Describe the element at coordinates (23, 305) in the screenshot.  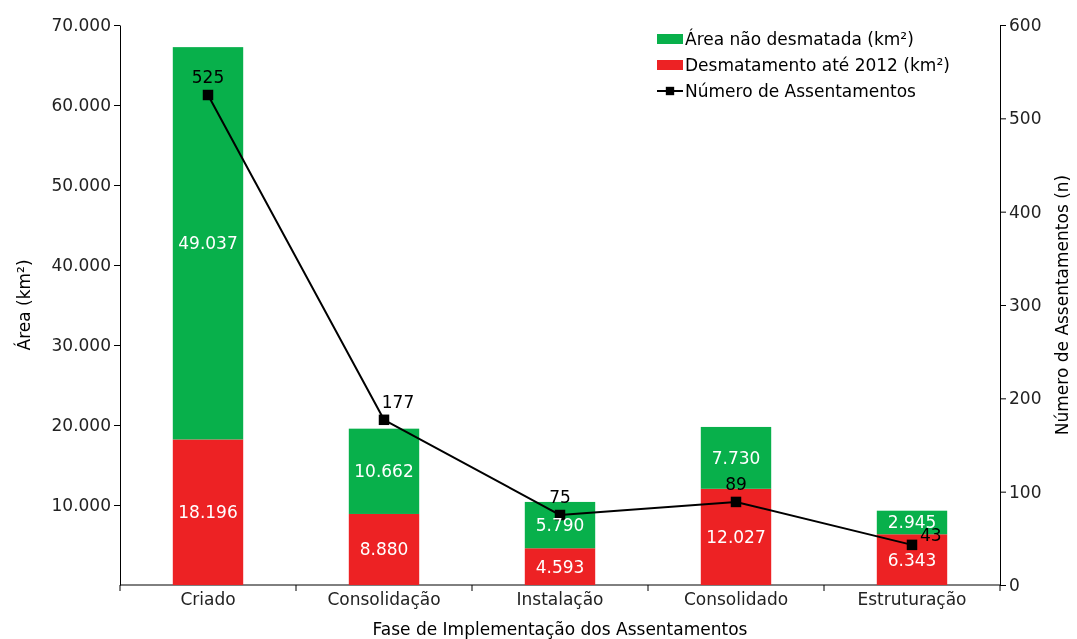
I see `y-axis-title: Área (km²)` at that location.